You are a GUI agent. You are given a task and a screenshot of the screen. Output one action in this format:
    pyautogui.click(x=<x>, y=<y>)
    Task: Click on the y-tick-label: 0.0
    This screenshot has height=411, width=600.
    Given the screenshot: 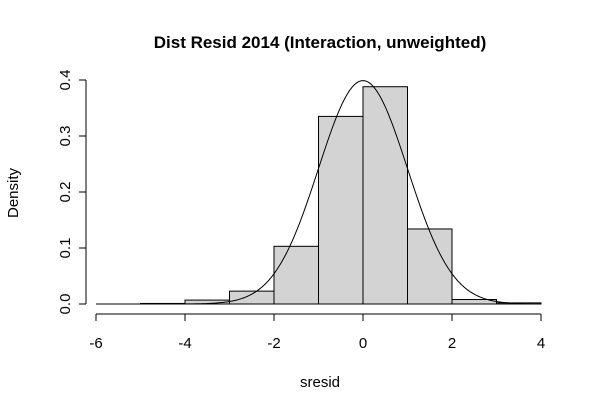 What is the action you would take?
    pyautogui.click(x=65, y=304)
    